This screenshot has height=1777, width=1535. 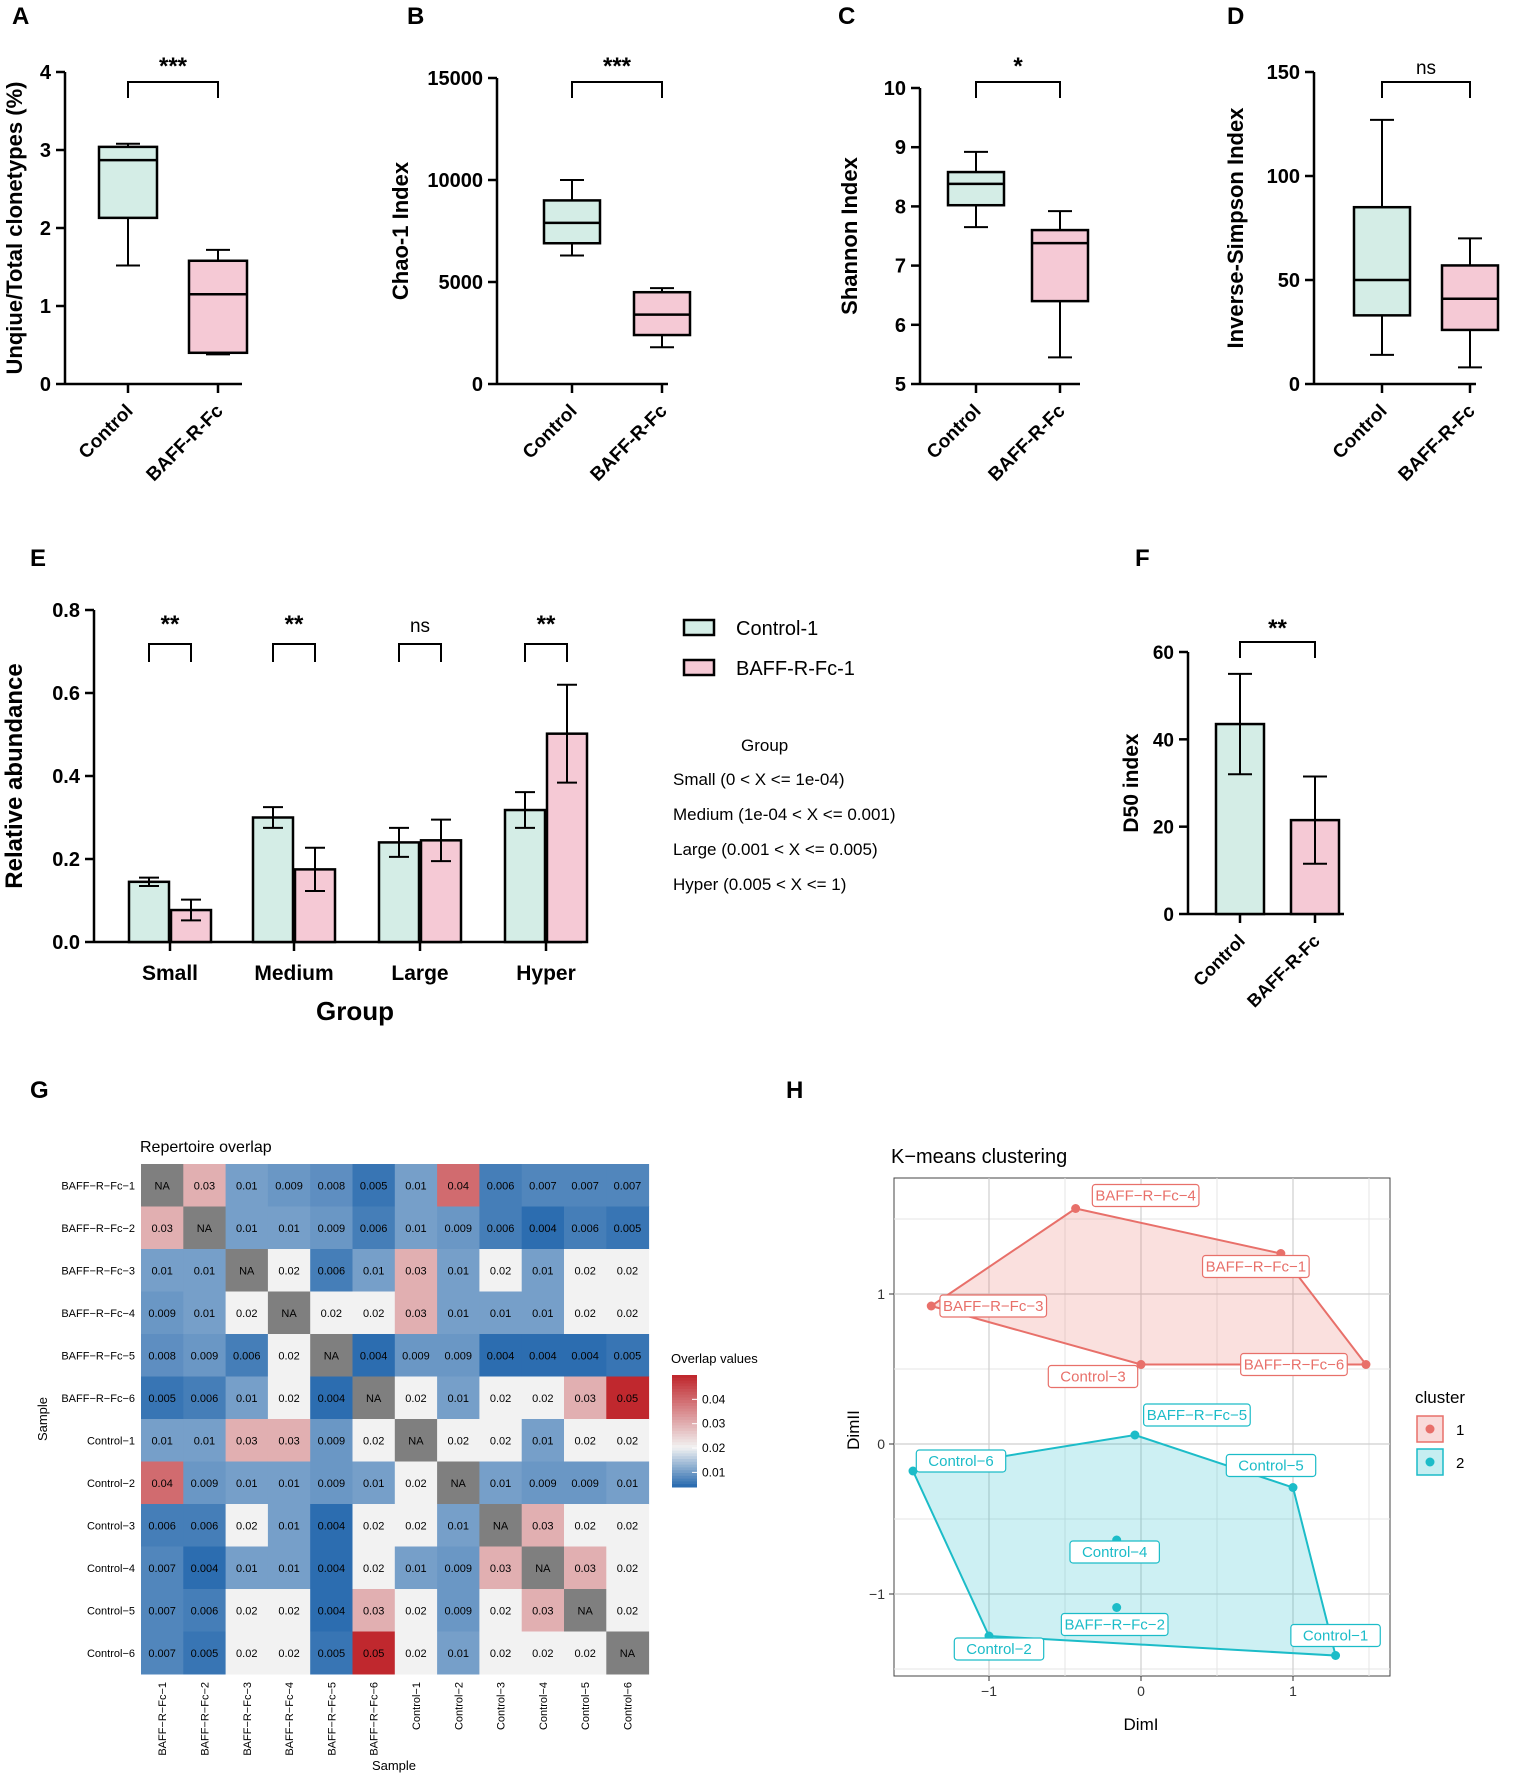 I want to click on y-axis-label: Relative abundance, so click(x=14, y=775).